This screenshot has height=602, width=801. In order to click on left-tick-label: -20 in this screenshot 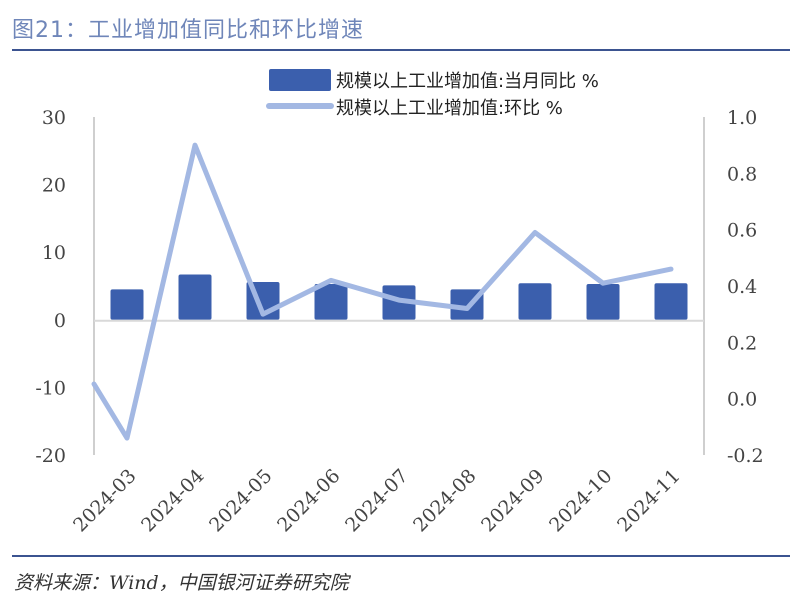, I will do `click(50, 456)`.